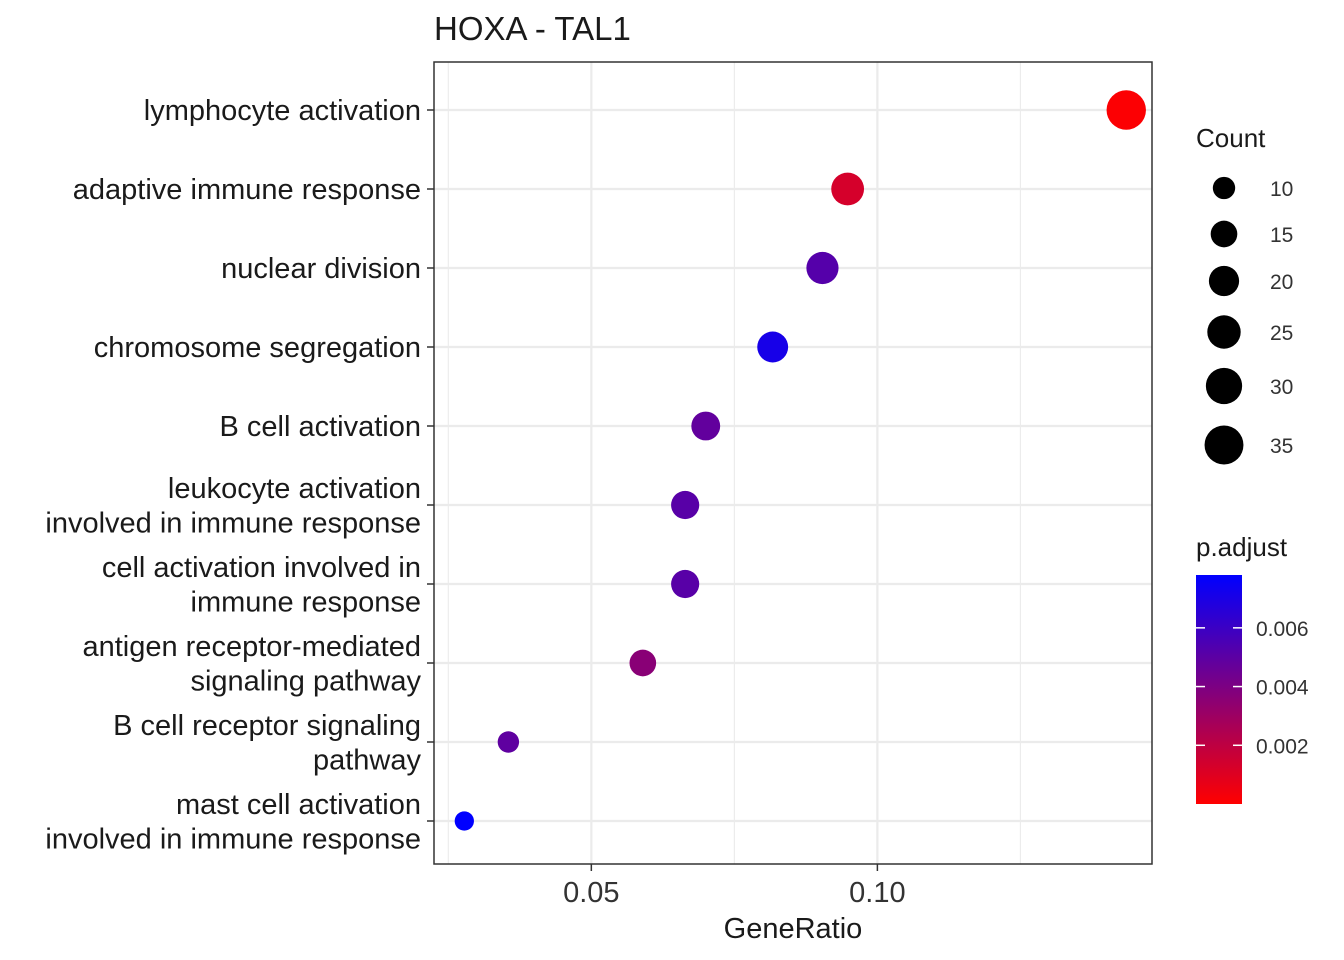 This screenshot has width=1344, height=960. I want to click on y-tick-label-line: mast cell activation, so click(298, 805).